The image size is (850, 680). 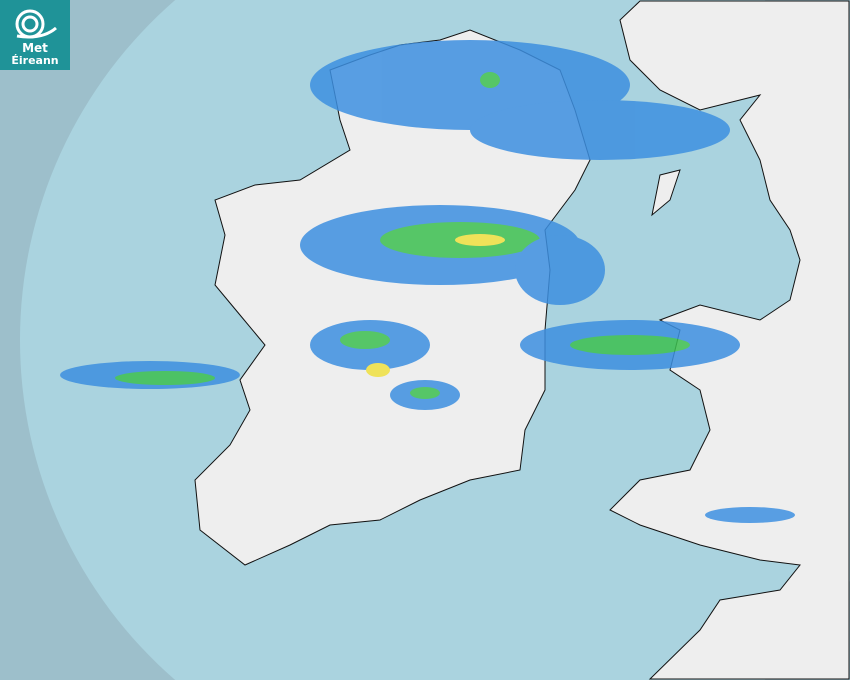 I want to click on isle-of-man, so click(x=666, y=193).